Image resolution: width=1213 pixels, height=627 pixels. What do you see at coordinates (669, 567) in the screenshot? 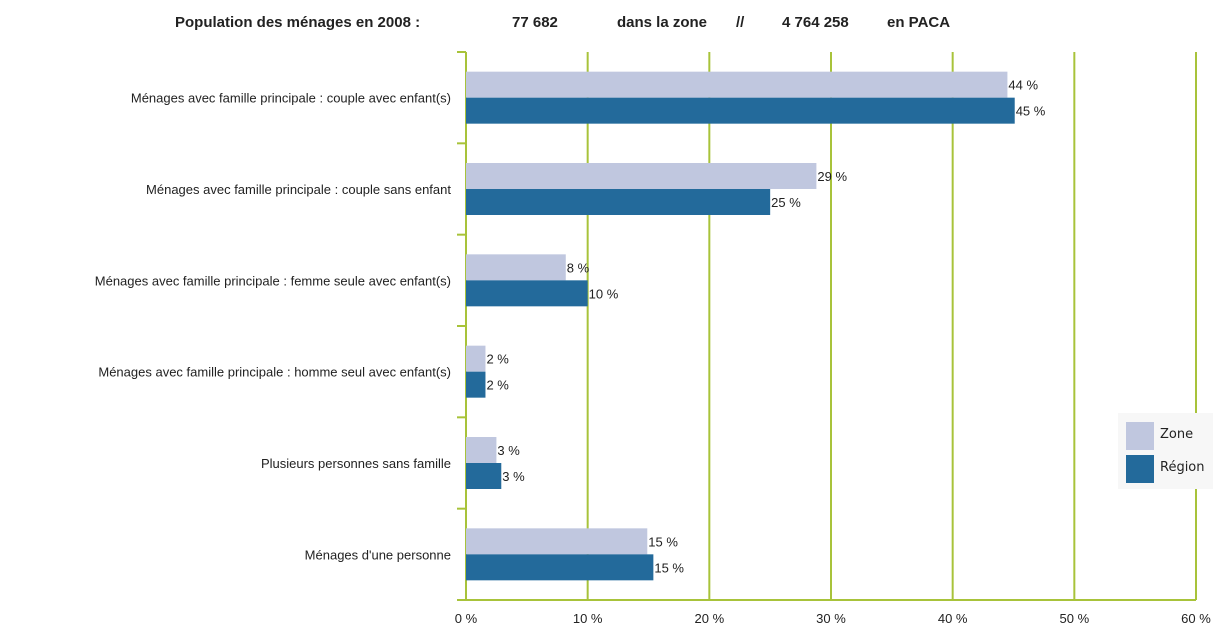
I see `data-label-region: 15 %` at bounding box center [669, 567].